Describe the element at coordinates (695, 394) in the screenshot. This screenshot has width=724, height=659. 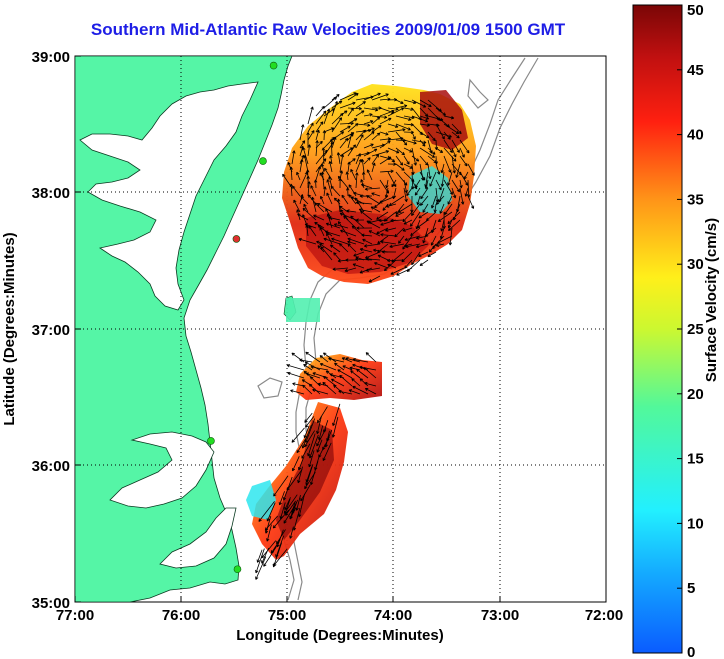
I see `colorbar-tick-label: 20` at that location.